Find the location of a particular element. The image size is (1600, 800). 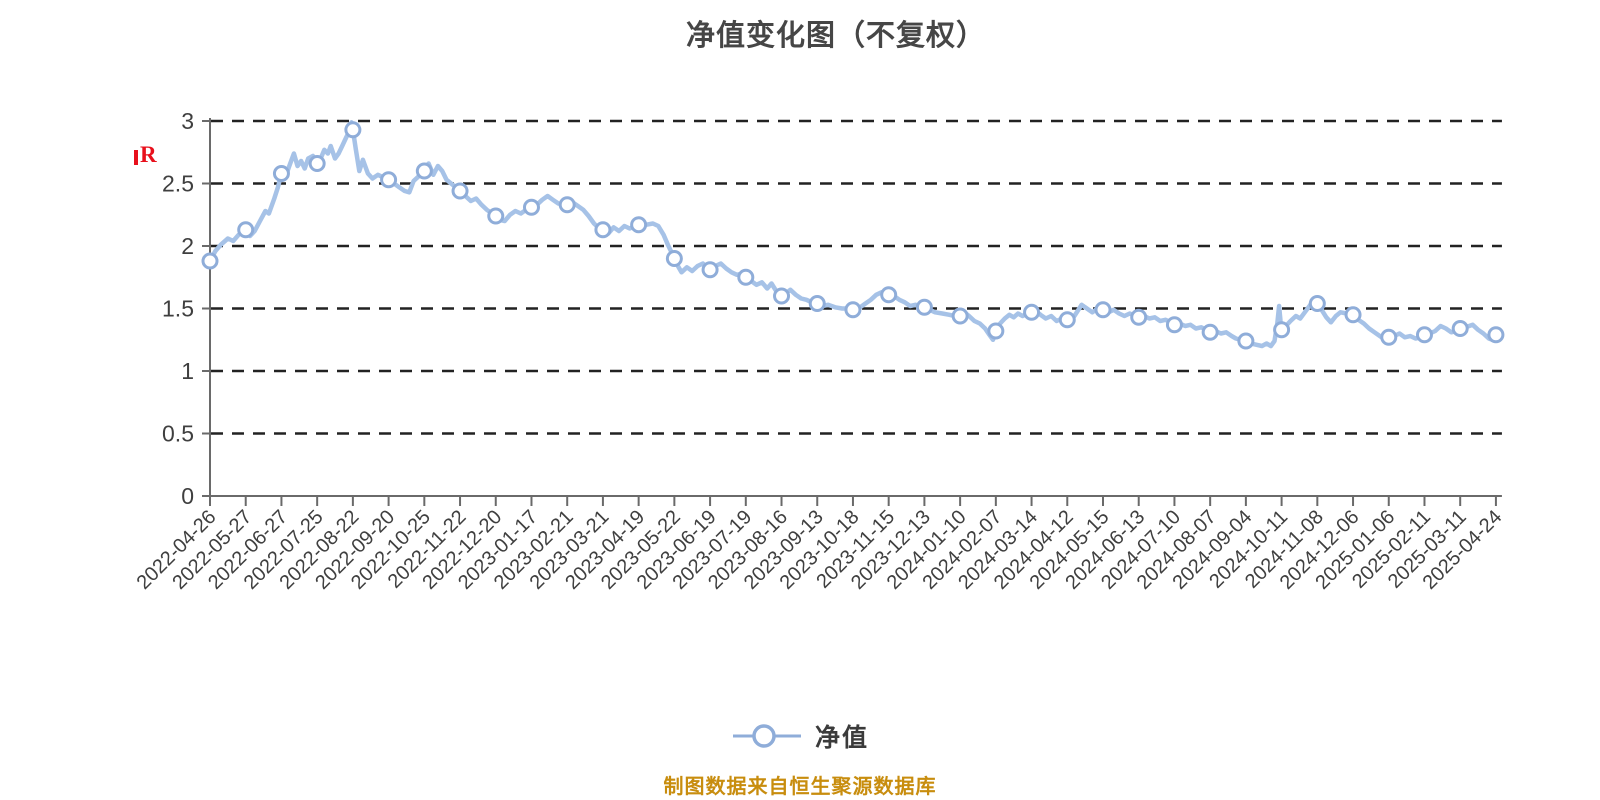

y-axis-label: 0 is located at coordinates (187, 496).